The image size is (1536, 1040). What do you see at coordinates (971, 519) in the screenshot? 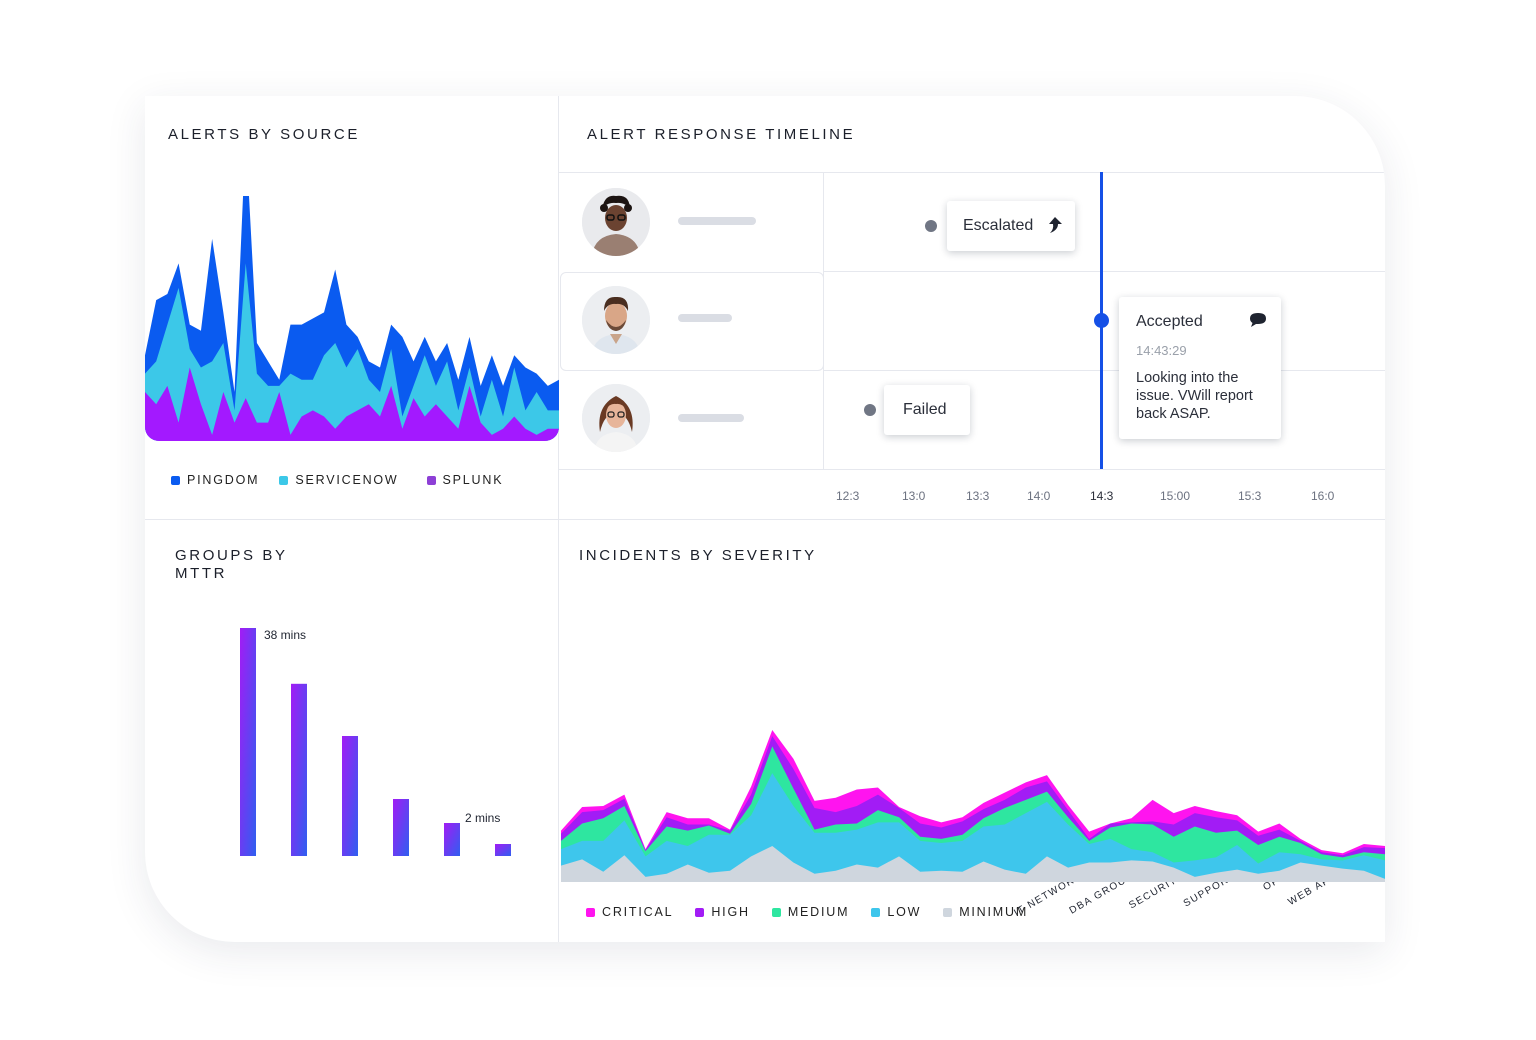
I see `horizontal-divider-right` at bounding box center [971, 519].